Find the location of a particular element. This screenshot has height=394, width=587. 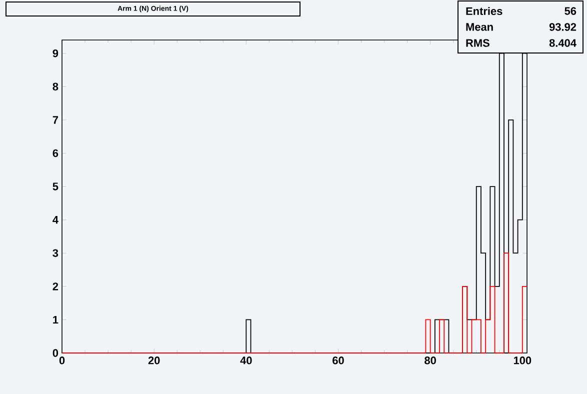

y-tick-label: 5 is located at coordinates (55, 186).